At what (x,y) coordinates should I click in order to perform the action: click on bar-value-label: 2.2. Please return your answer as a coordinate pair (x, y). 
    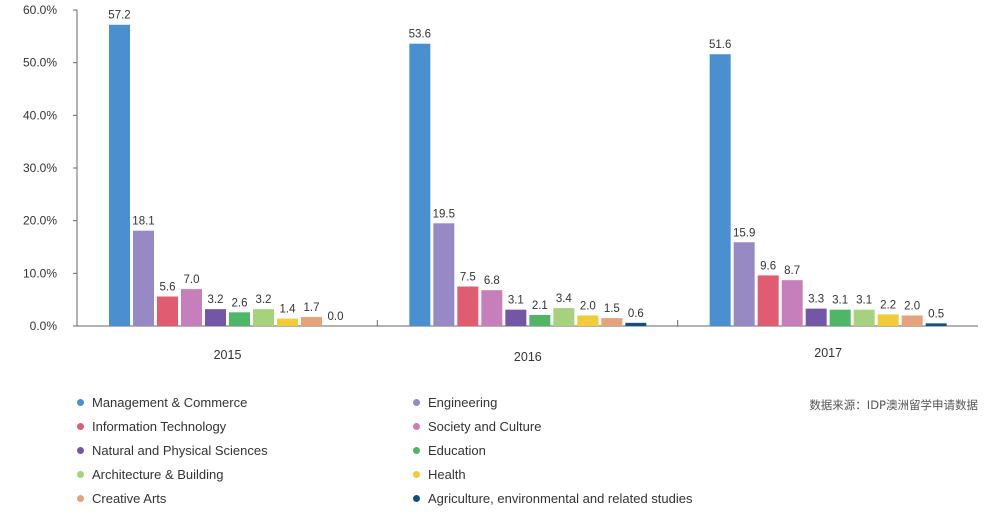
    Looking at the image, I should click on (888, 305).